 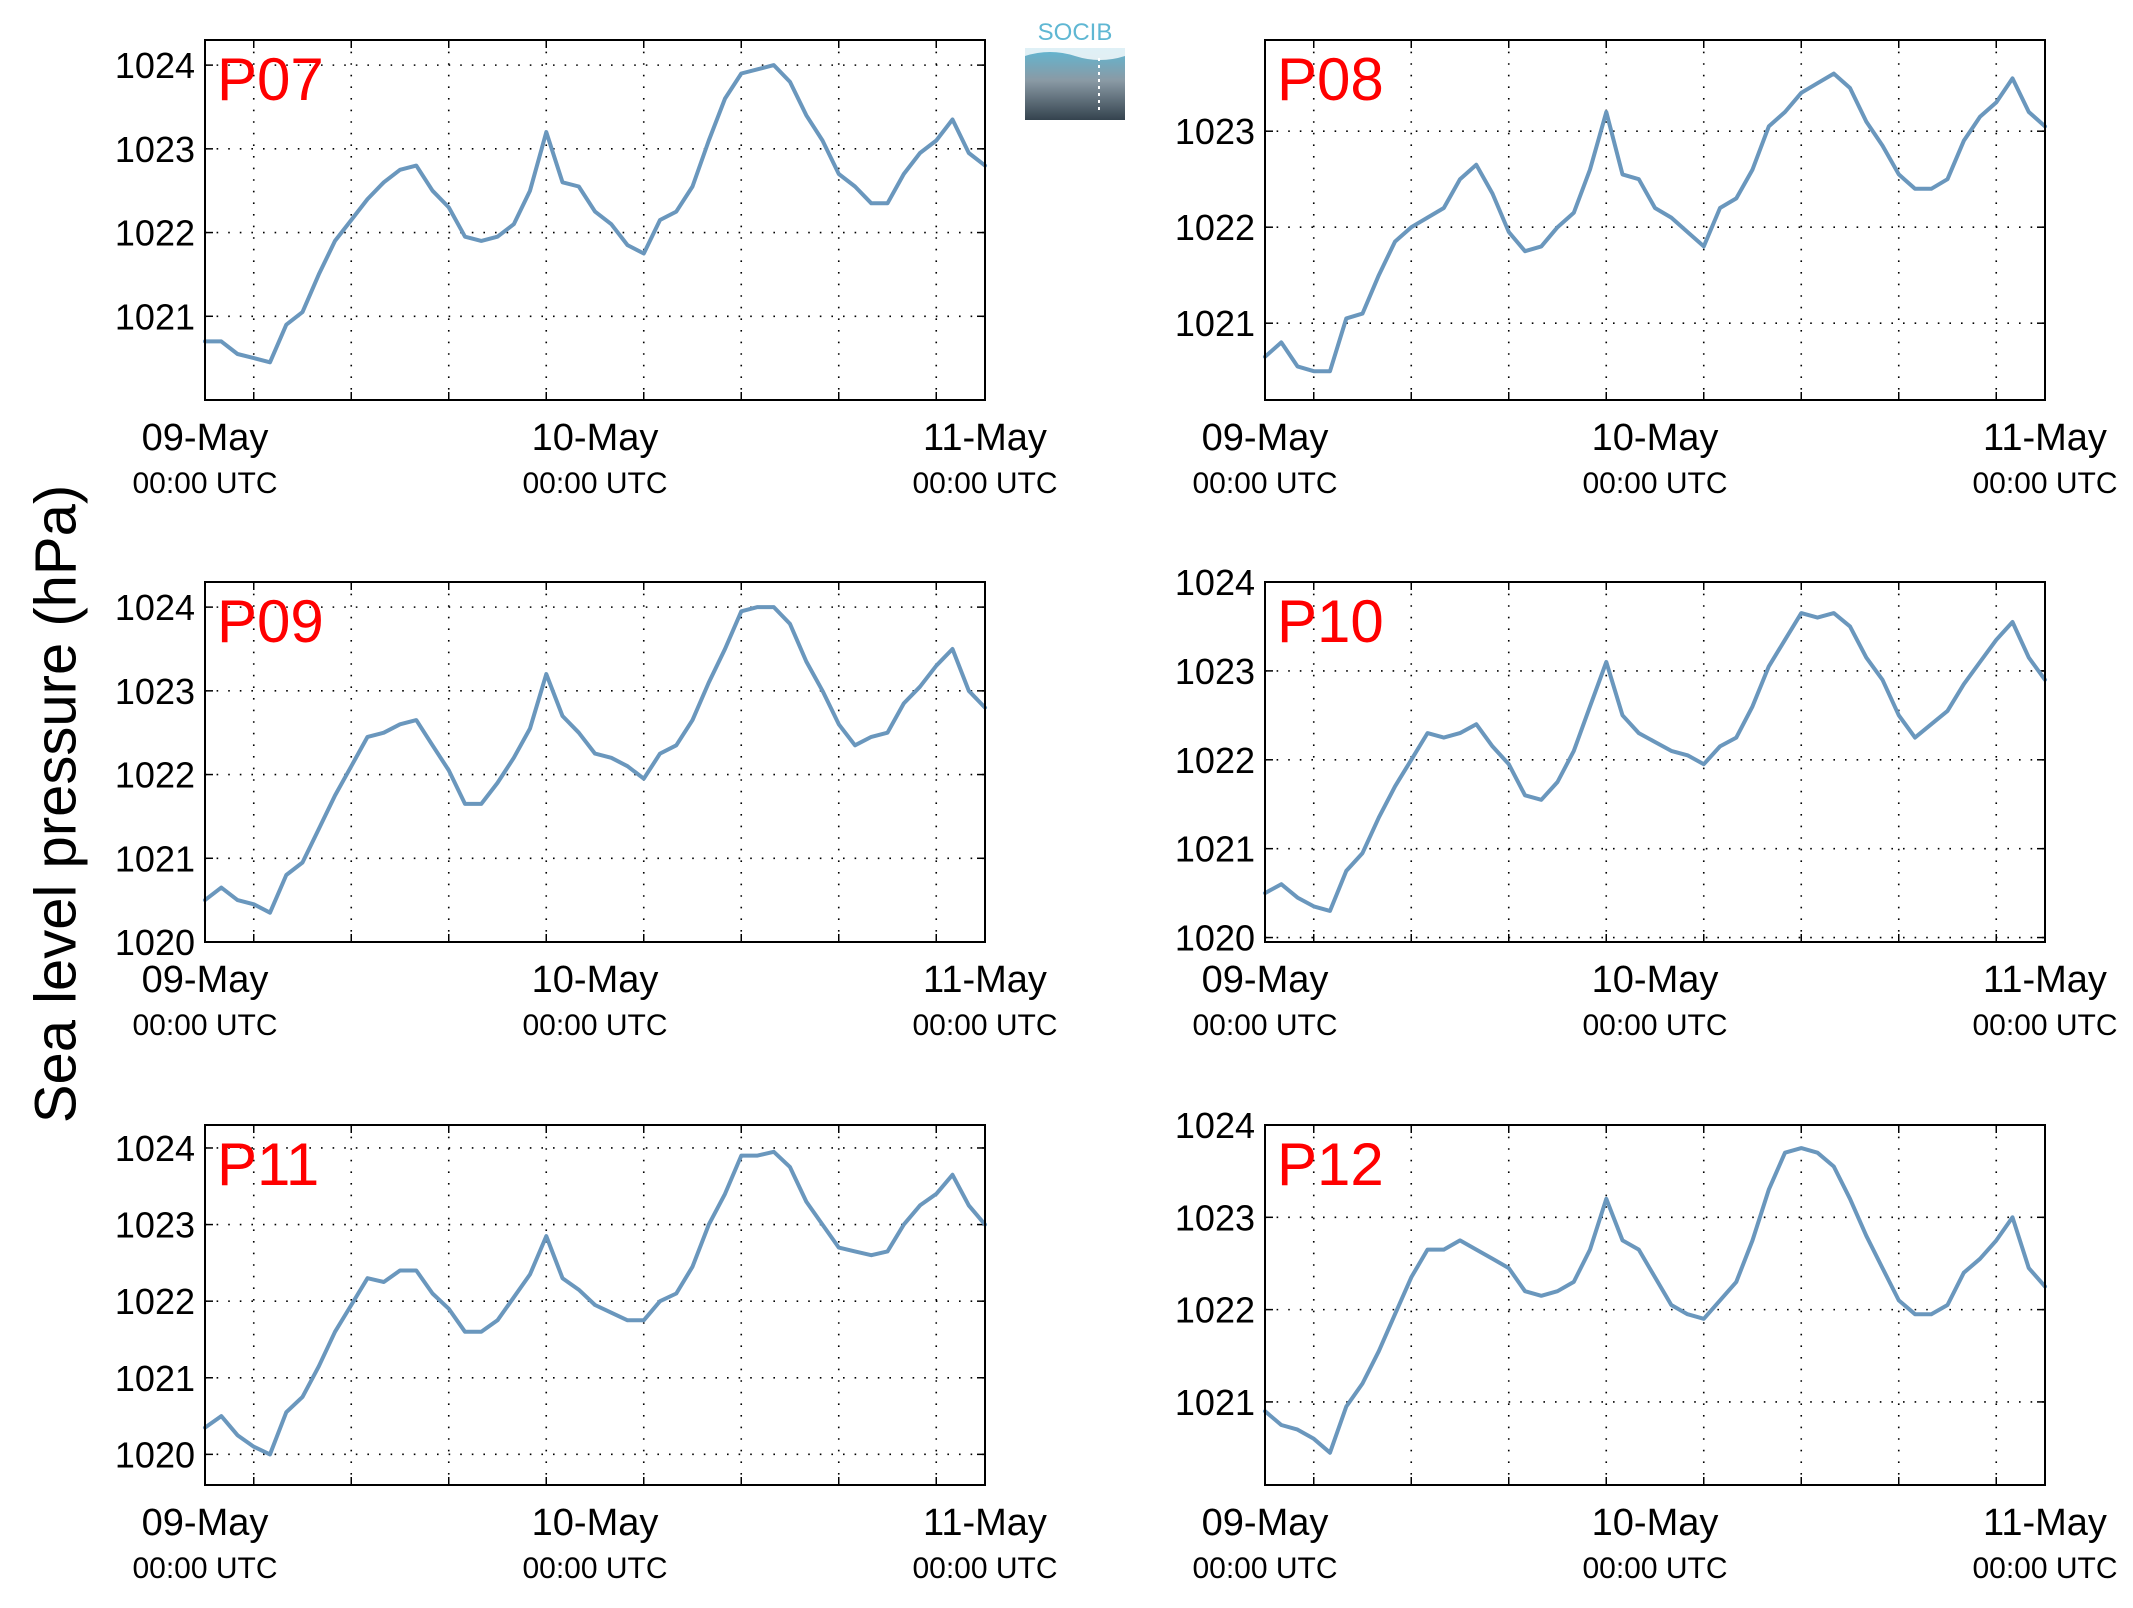 What do you see at coordinates (155, 1454) in the screenshot?
I see `y-tick-label: 1020` at bounding box center [155, 1454].